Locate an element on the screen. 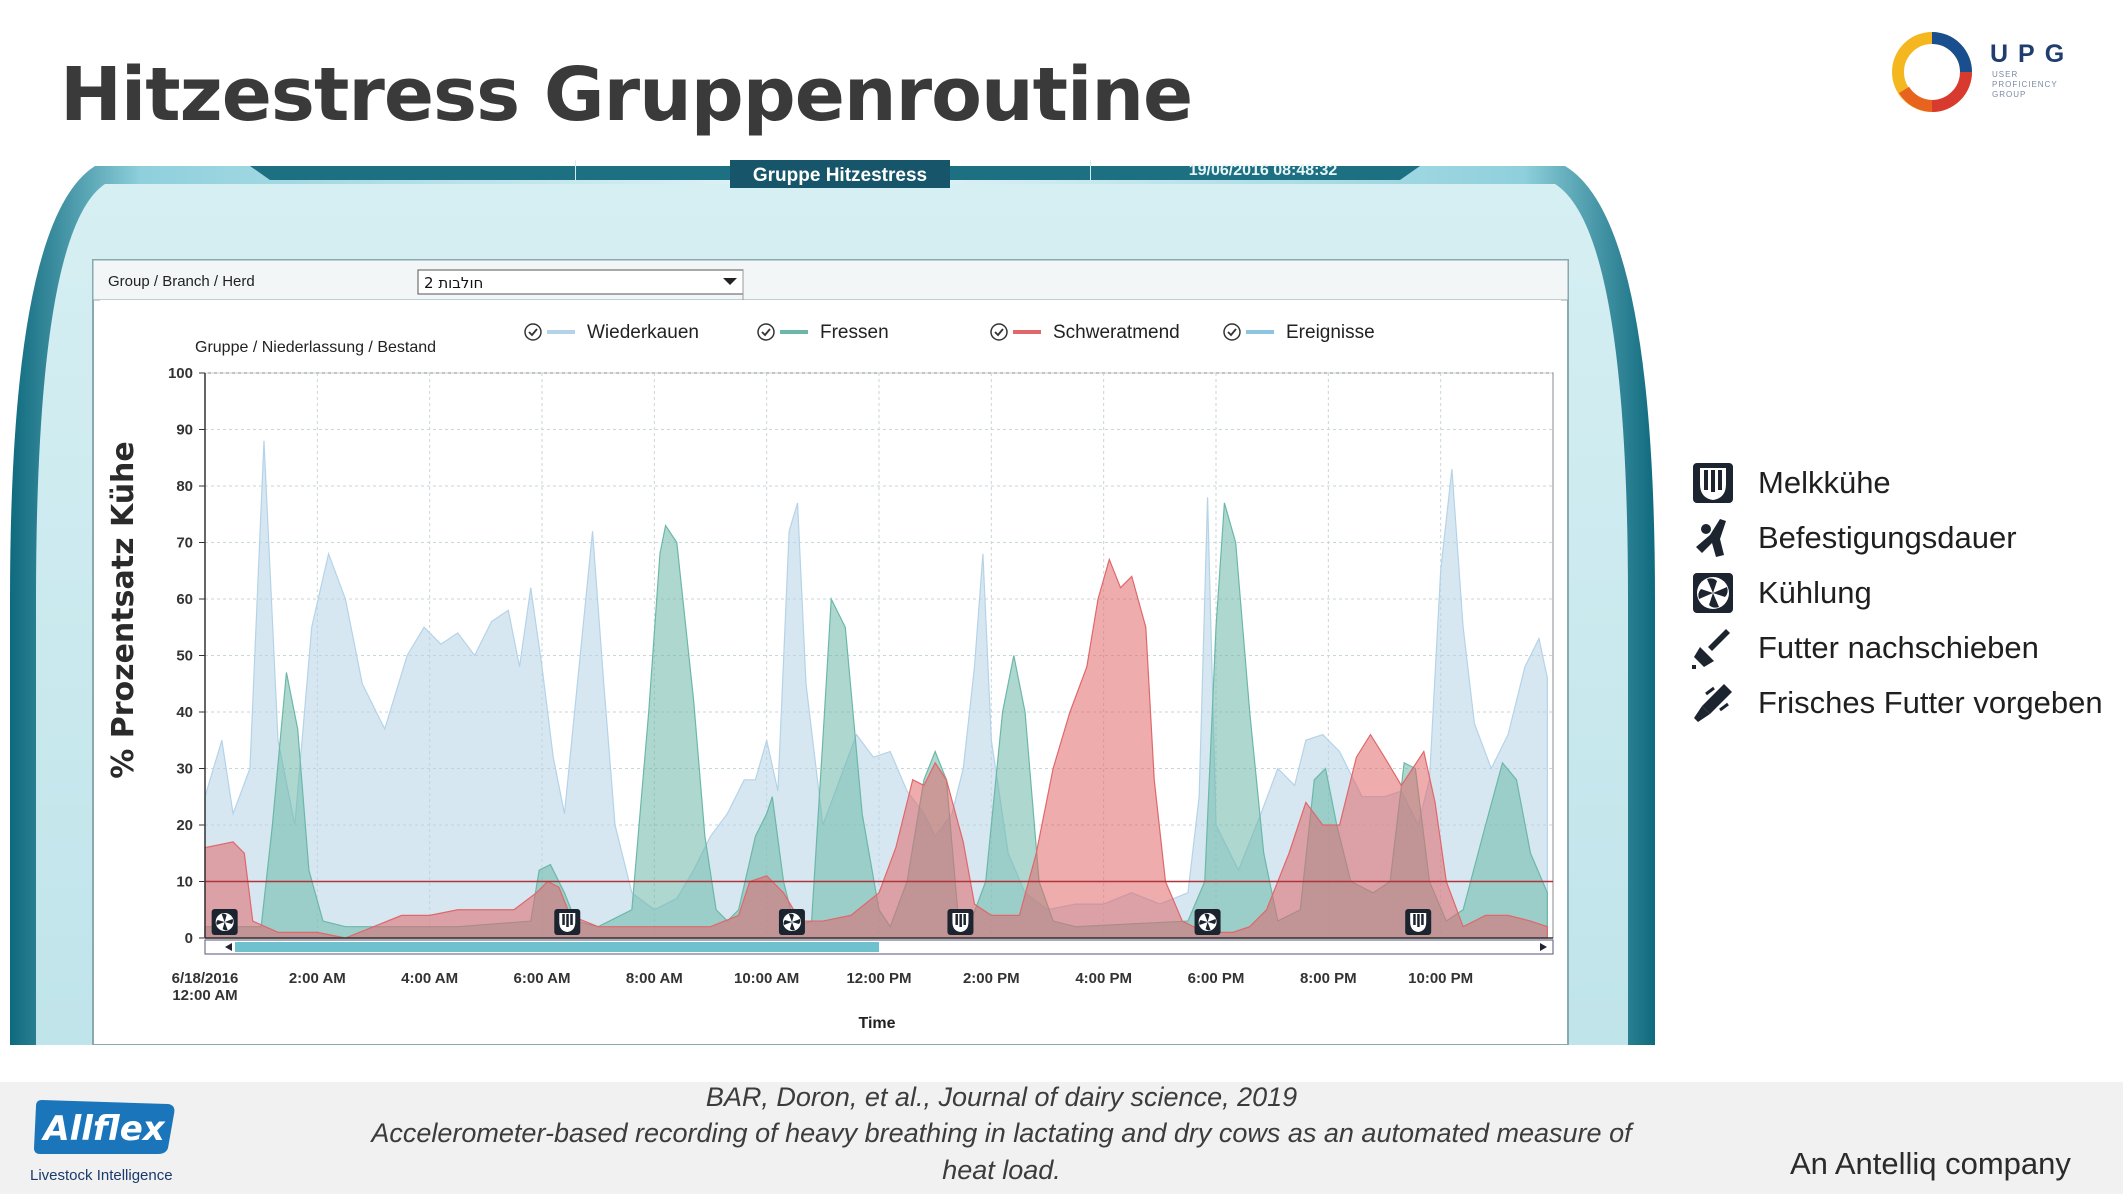  legend-item-futter-nachschieben: Futter nachschieben is located at coordinates (1900, 647).